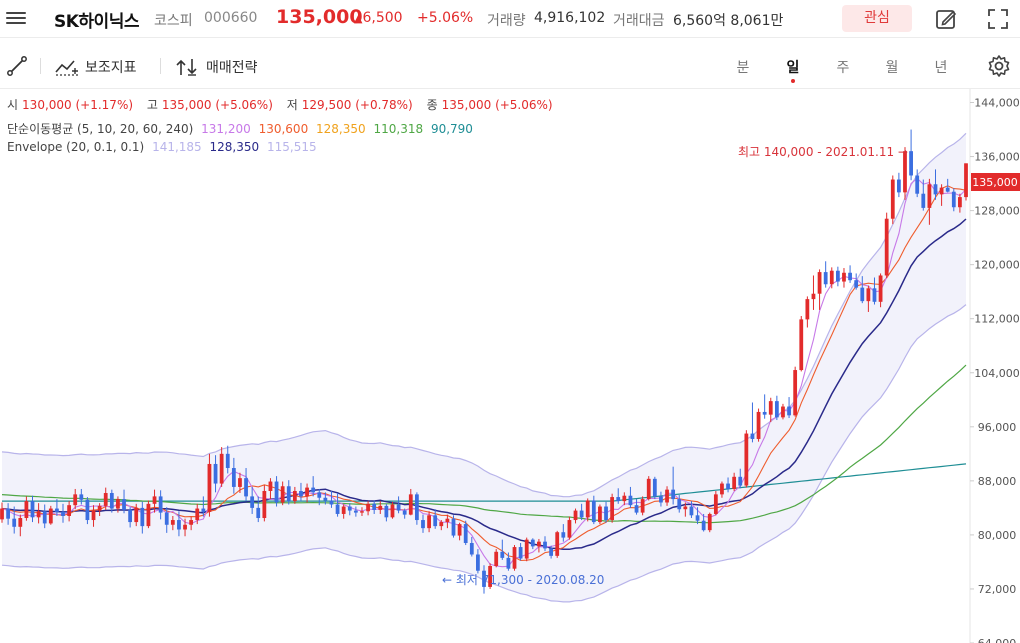 The width and height of the screenshot is (1020, 643). What do you see at coordinates (16, 19) in the screenshot?
I see `menu-icon` at bounding box center [16, 19].